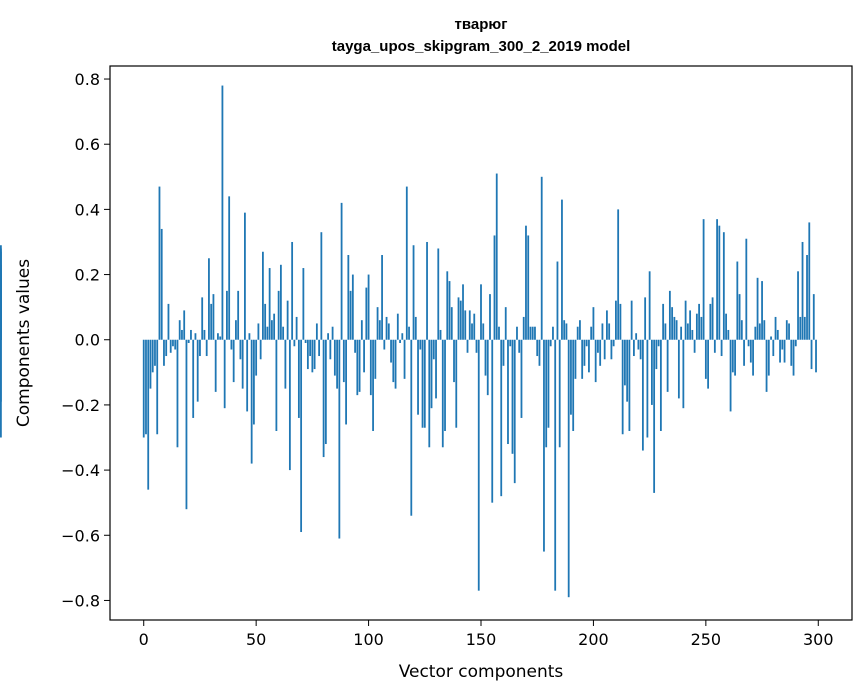 The width and height of the screenshot is (867, 696). What do you see at coordinates (256, 639) in the screenshot?
I see `x-tick-label: 50` at bounding box center [256, 639].